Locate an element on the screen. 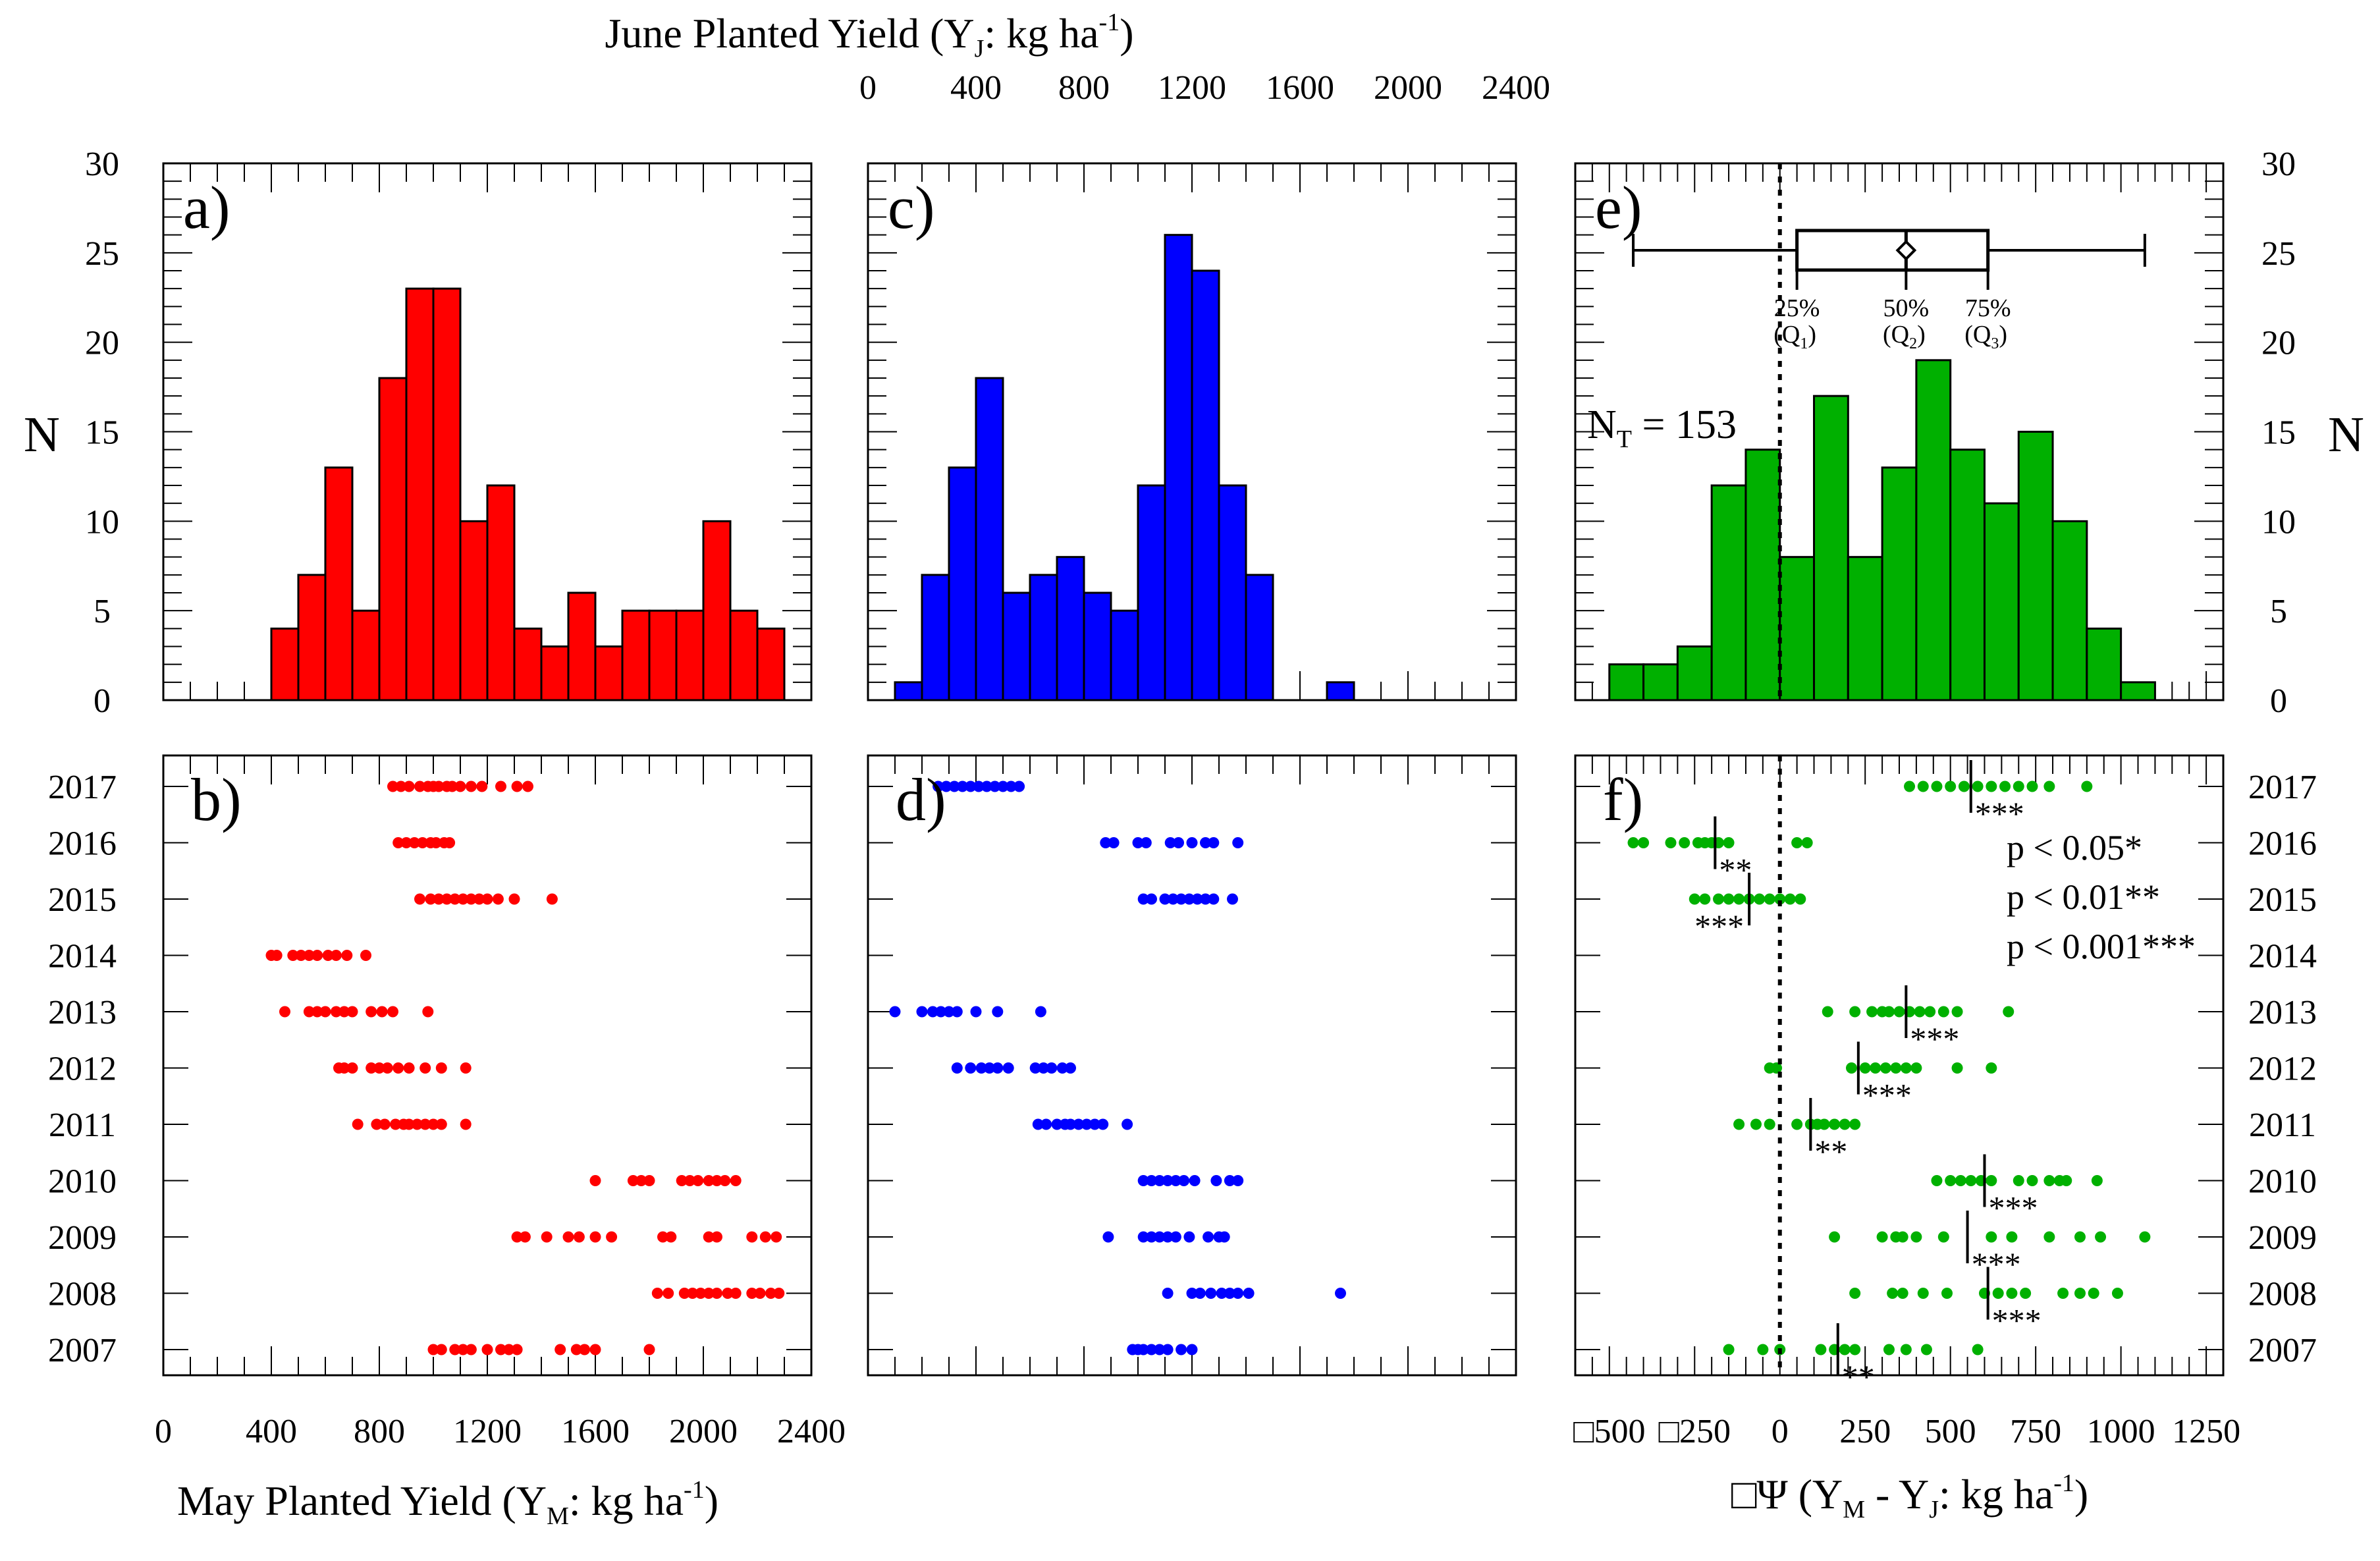  panel-label-a: a) is located at coordinates (206, 207).